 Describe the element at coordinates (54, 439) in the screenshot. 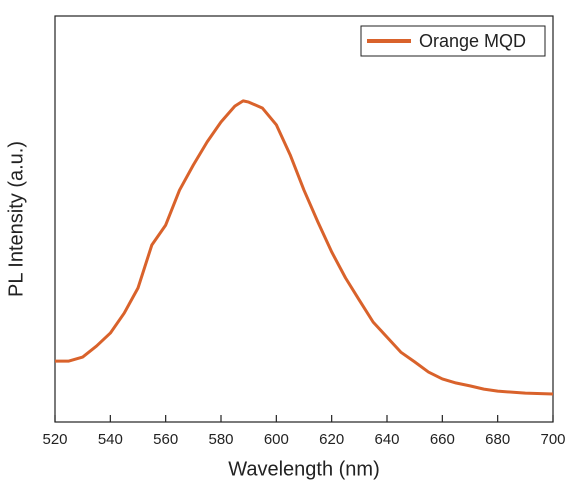

I see `x-tick-label: 520` at that location.